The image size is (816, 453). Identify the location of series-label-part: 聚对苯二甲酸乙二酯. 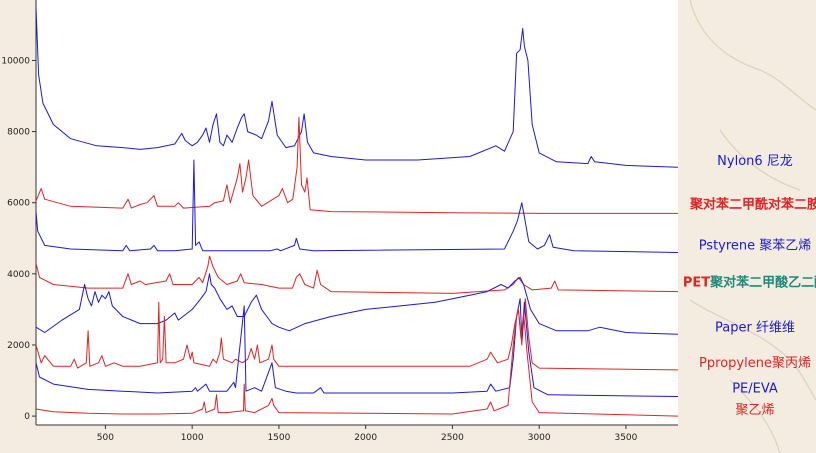
(762, 283).